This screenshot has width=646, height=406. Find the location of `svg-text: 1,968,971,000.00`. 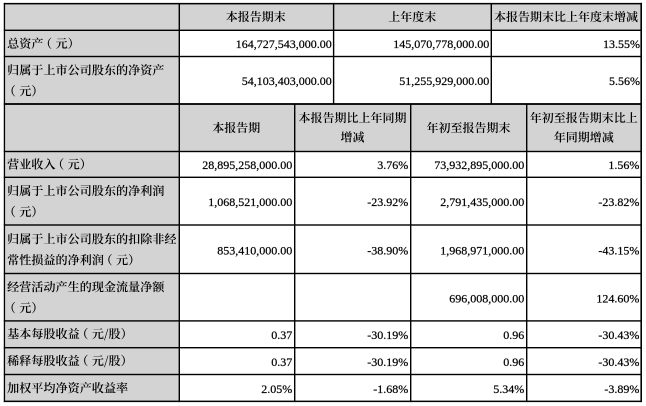

svg-text: 1,968,971,000.00 is located at coordinates (482, 250).